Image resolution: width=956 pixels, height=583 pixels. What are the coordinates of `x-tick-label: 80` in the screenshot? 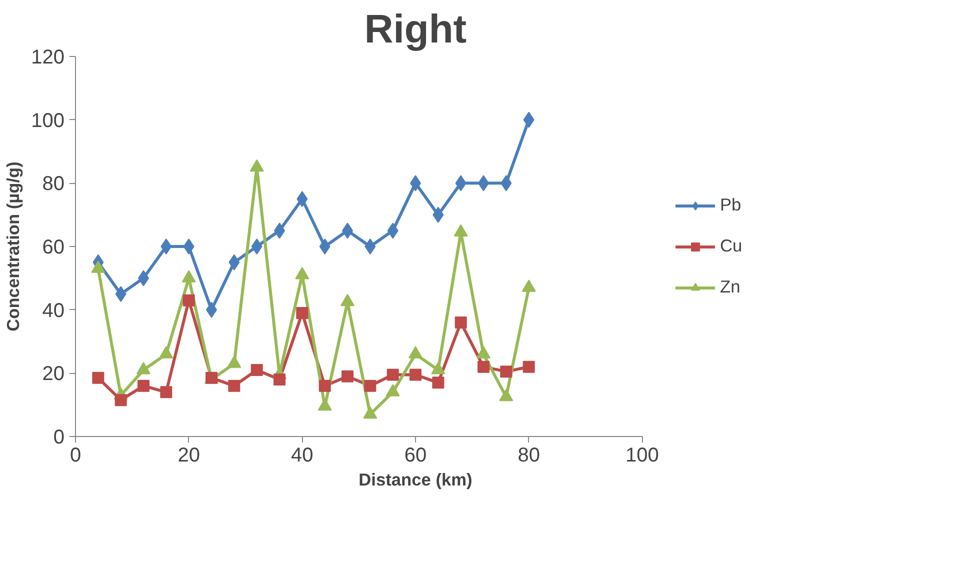 It's located at (529, 455).